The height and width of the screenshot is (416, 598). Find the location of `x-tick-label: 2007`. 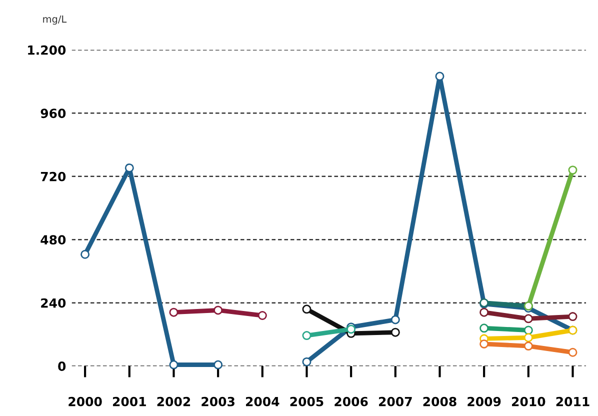

x-tick-label: 2007 is located at coordinates (395, 401).